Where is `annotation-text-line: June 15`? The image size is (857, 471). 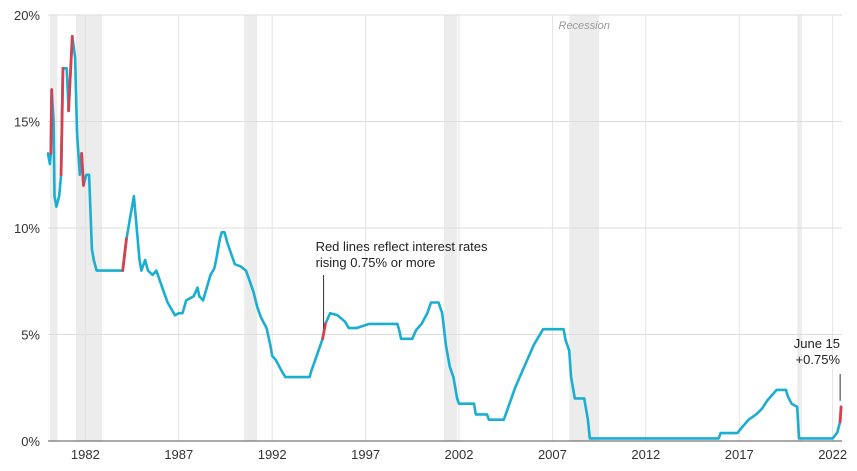 annotation-text-line: June 15 is located at coordinates (817, 343).